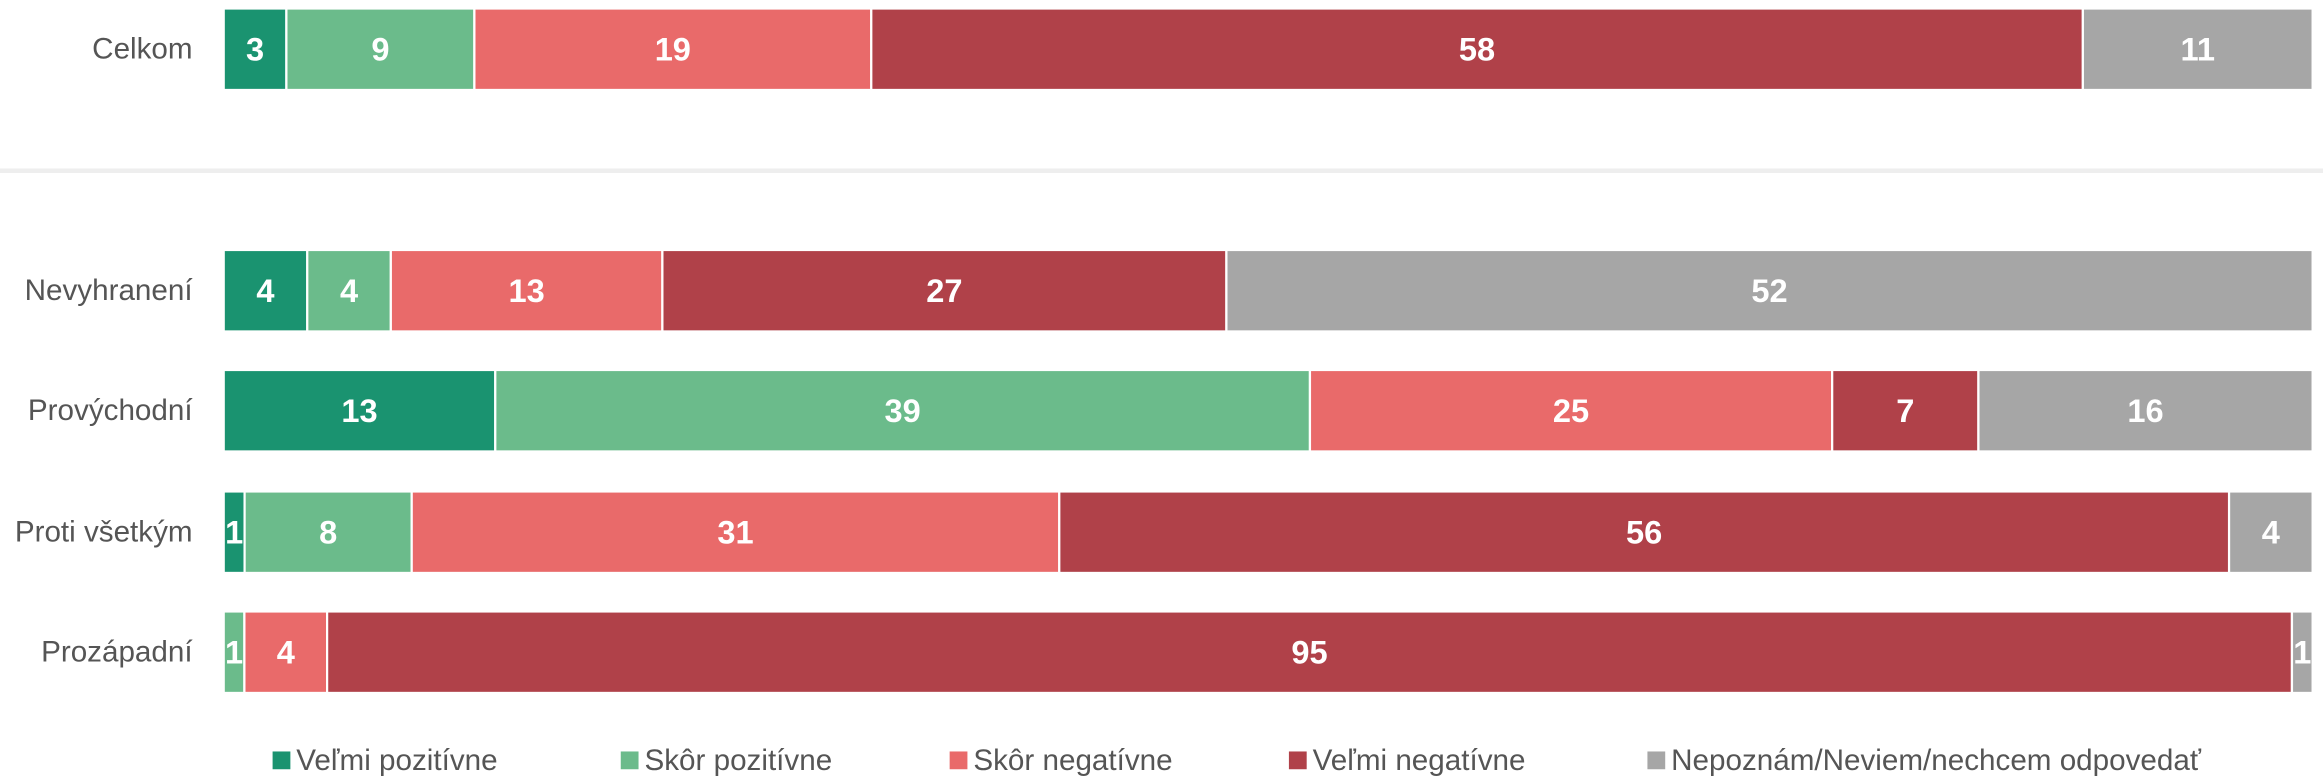 This screenshot has height=777, width=2323. Describe the element at coordinates (1936, 760) in the screenshot. I see `legend-label: Nepoznám/Neviem/nechcem odpovedať` at that location.